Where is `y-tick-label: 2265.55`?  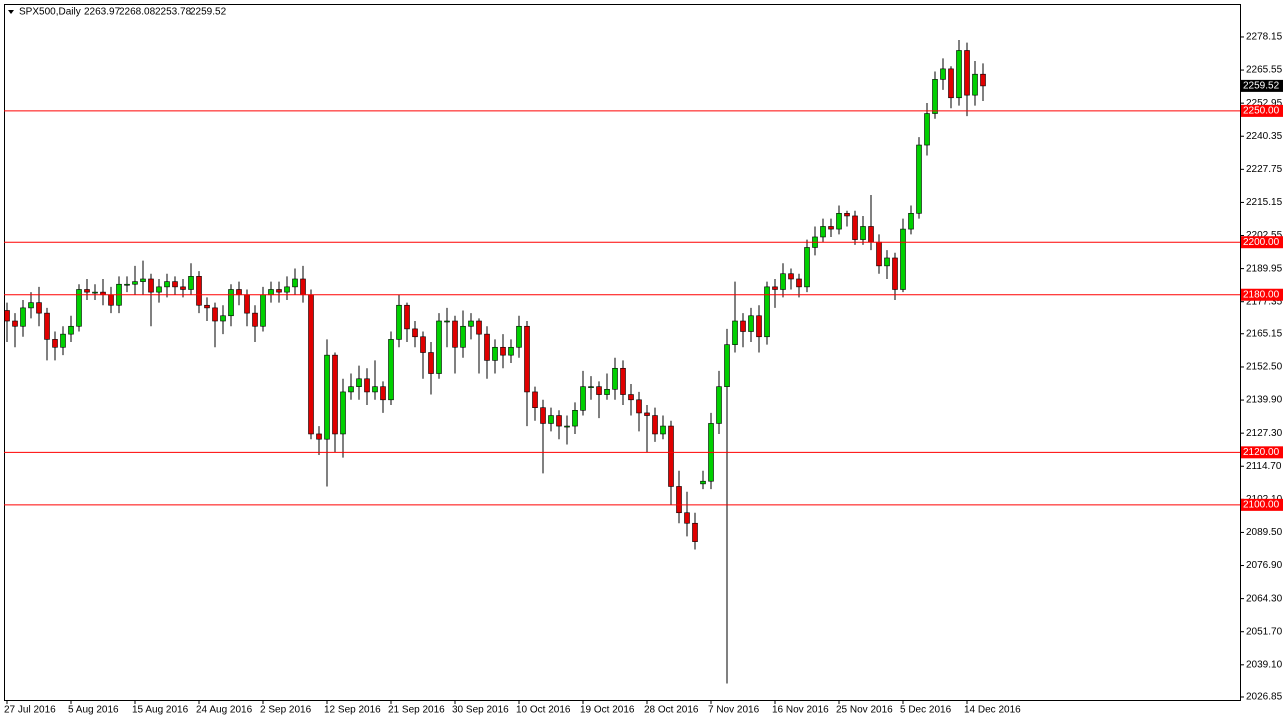 y-tick-label: 2265.55 is located at coordinates (1264, 70).